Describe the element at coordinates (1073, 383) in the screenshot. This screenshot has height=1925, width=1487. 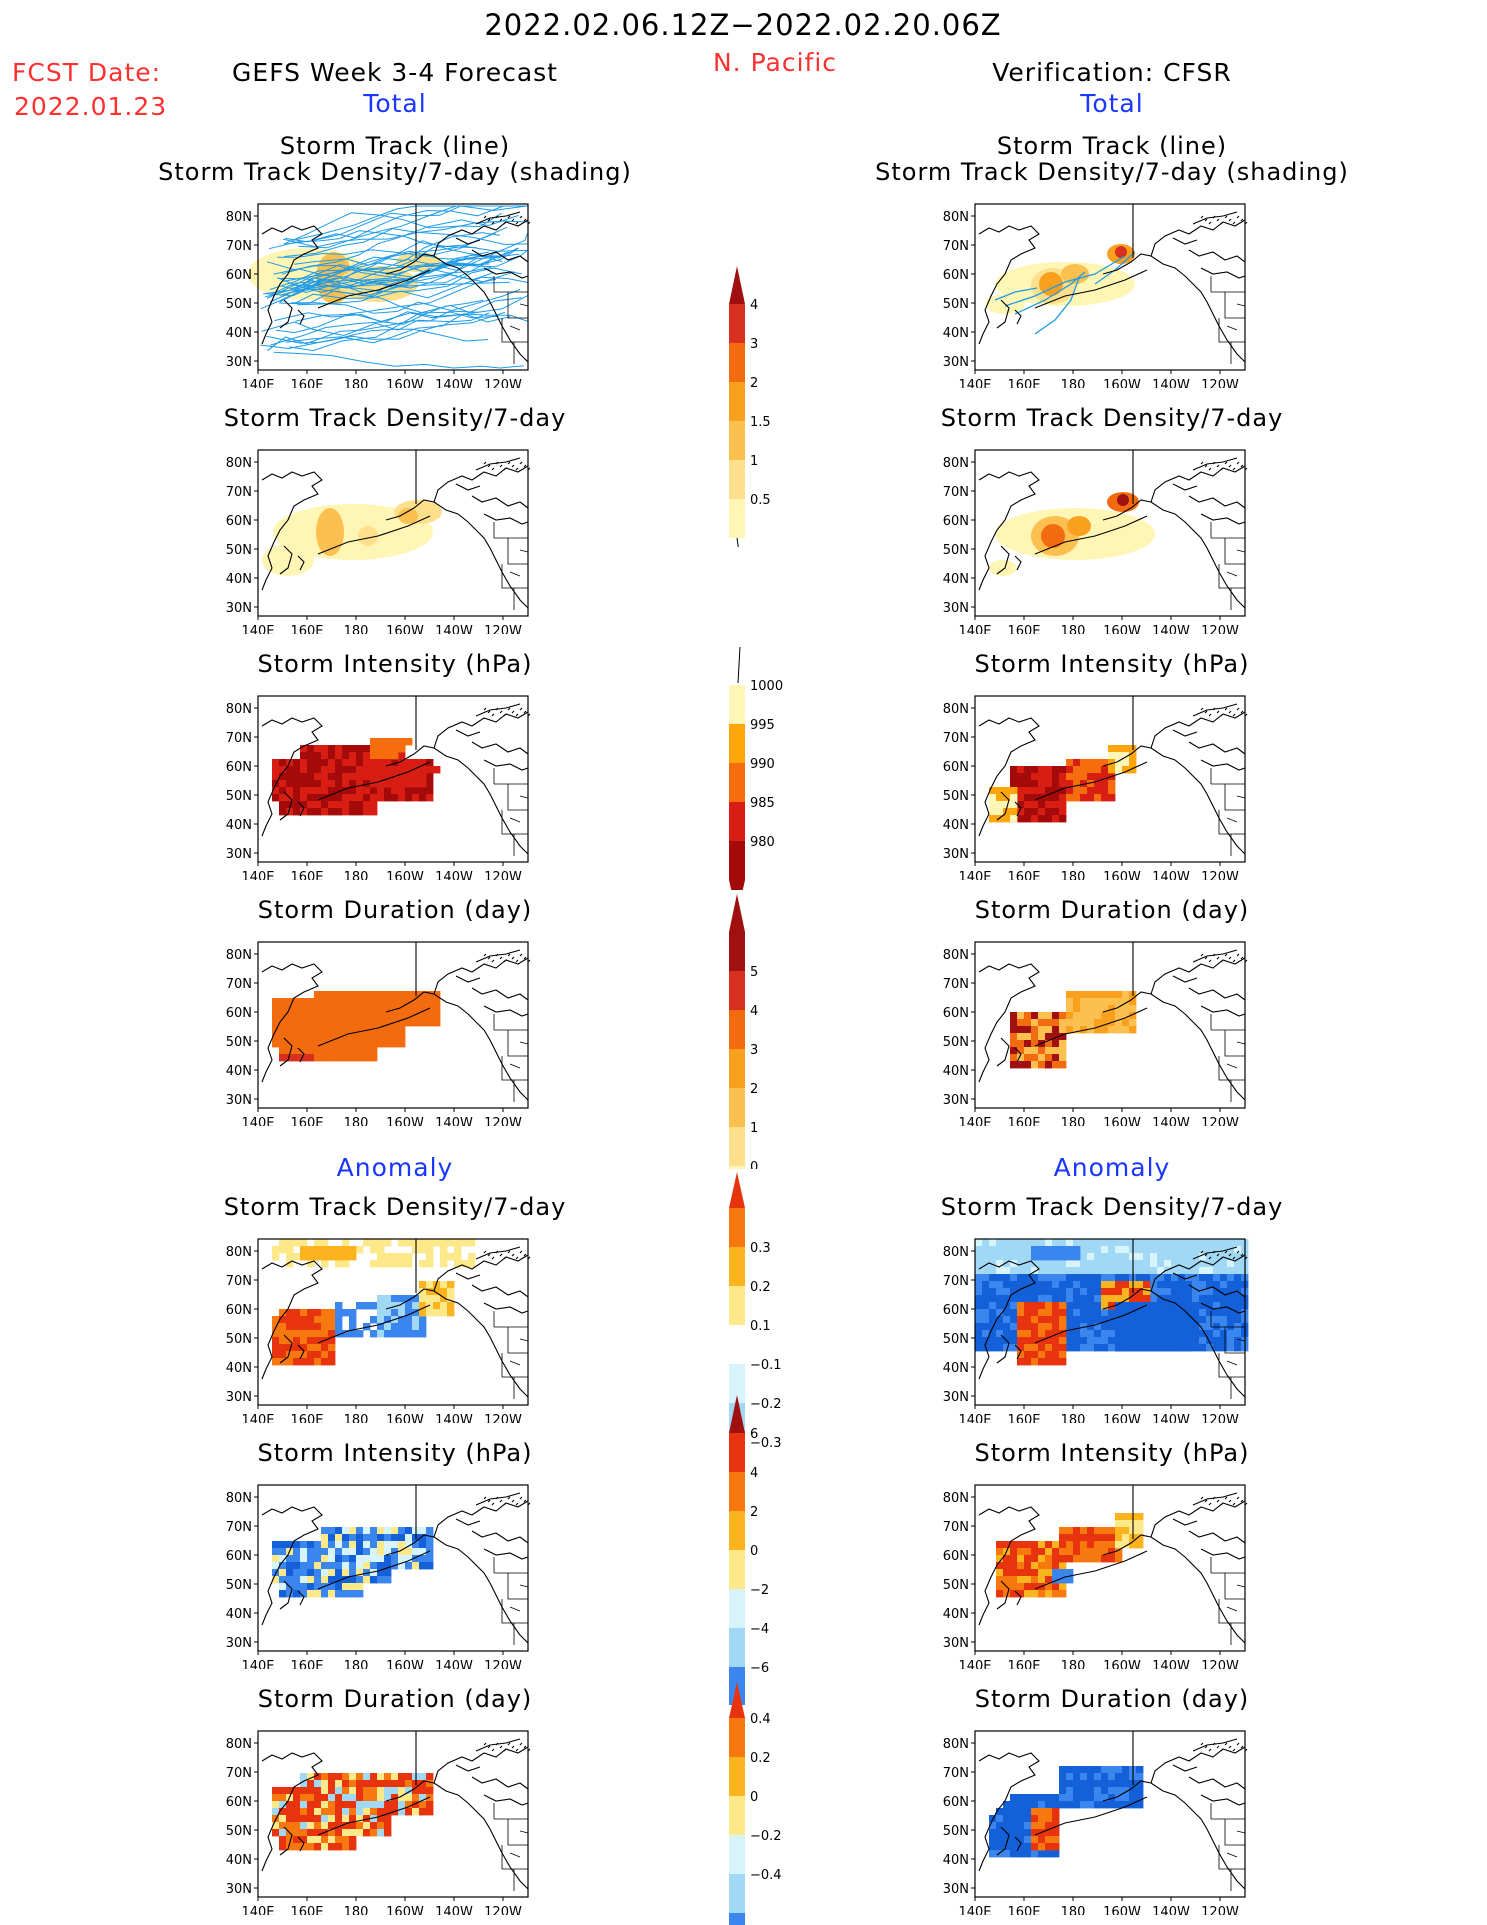
I see `cfsr-track-lon-label: 180` at that location.